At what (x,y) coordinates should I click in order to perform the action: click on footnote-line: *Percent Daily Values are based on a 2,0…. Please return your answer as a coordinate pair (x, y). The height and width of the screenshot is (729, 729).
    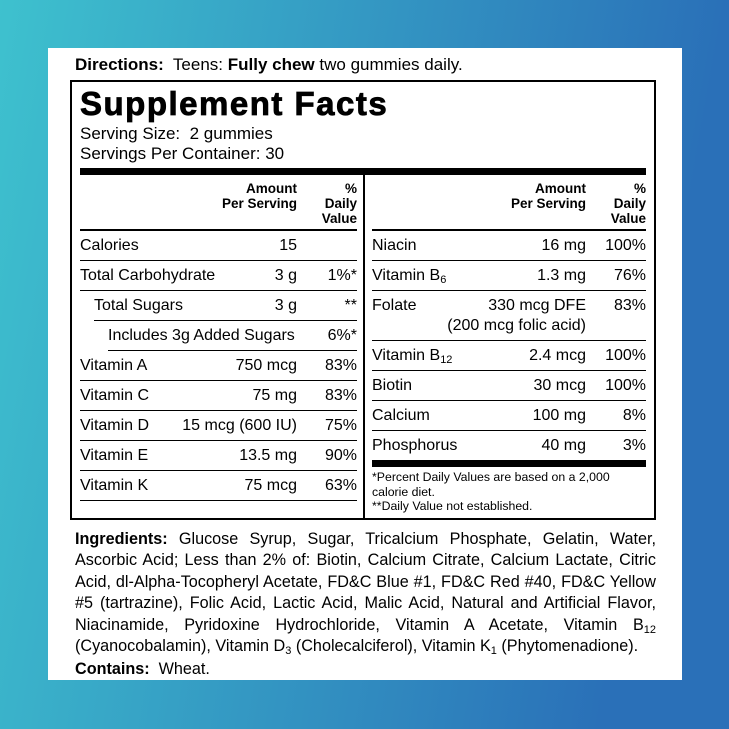
    Looking at the image, I should click on (491, 484).